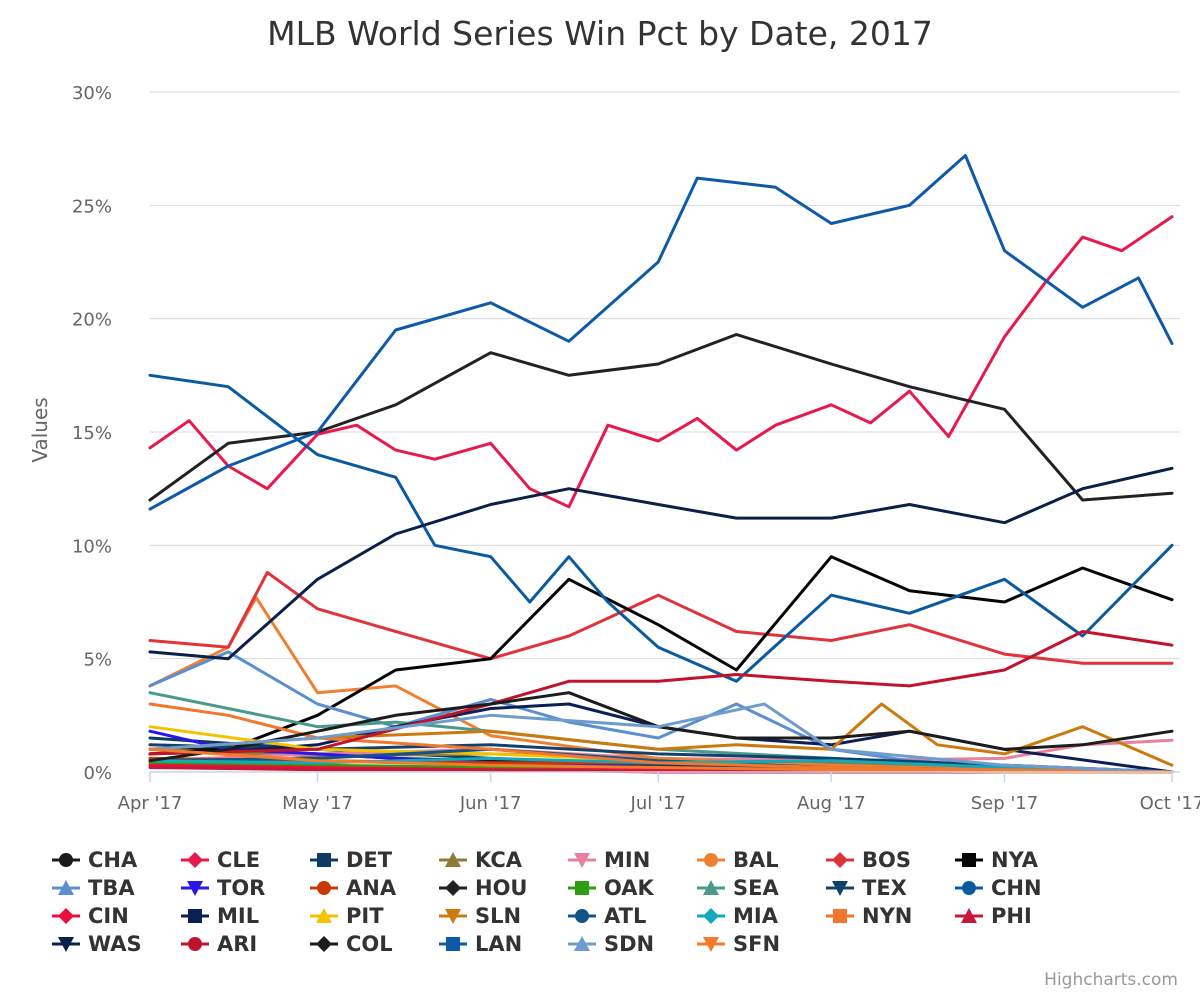  What do you see at coordinates (92, 433) in the screenshot?
I see `y-tick-label: 15%` at bounding box center [92, 433].